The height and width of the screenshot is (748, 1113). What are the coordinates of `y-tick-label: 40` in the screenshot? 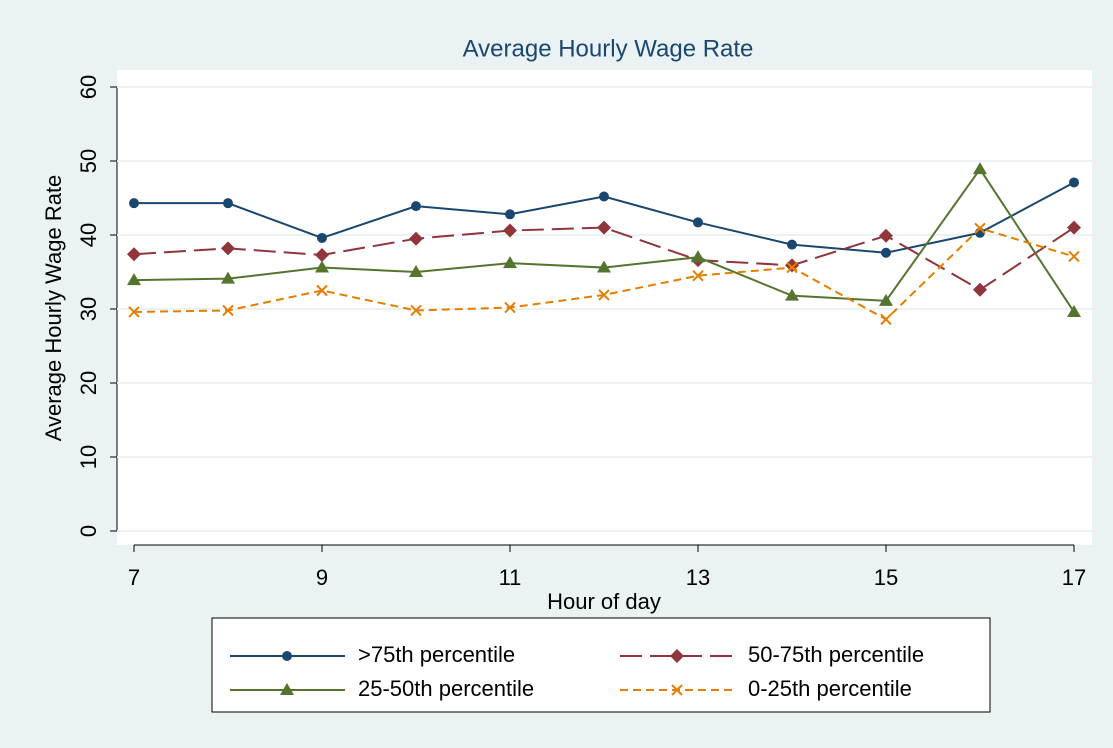 It's located at (88, 235).